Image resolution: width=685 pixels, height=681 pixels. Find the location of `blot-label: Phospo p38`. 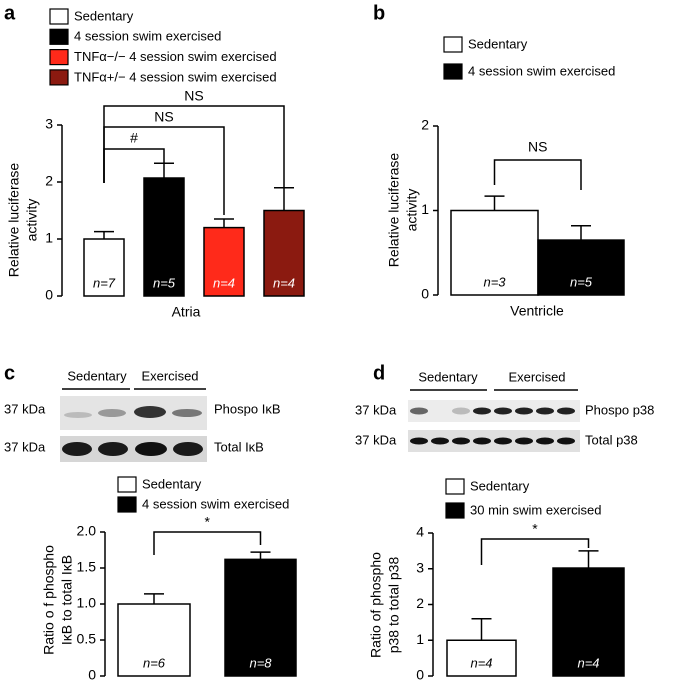

blot-label: Phospo p38 is located at coordinates (619, 409).